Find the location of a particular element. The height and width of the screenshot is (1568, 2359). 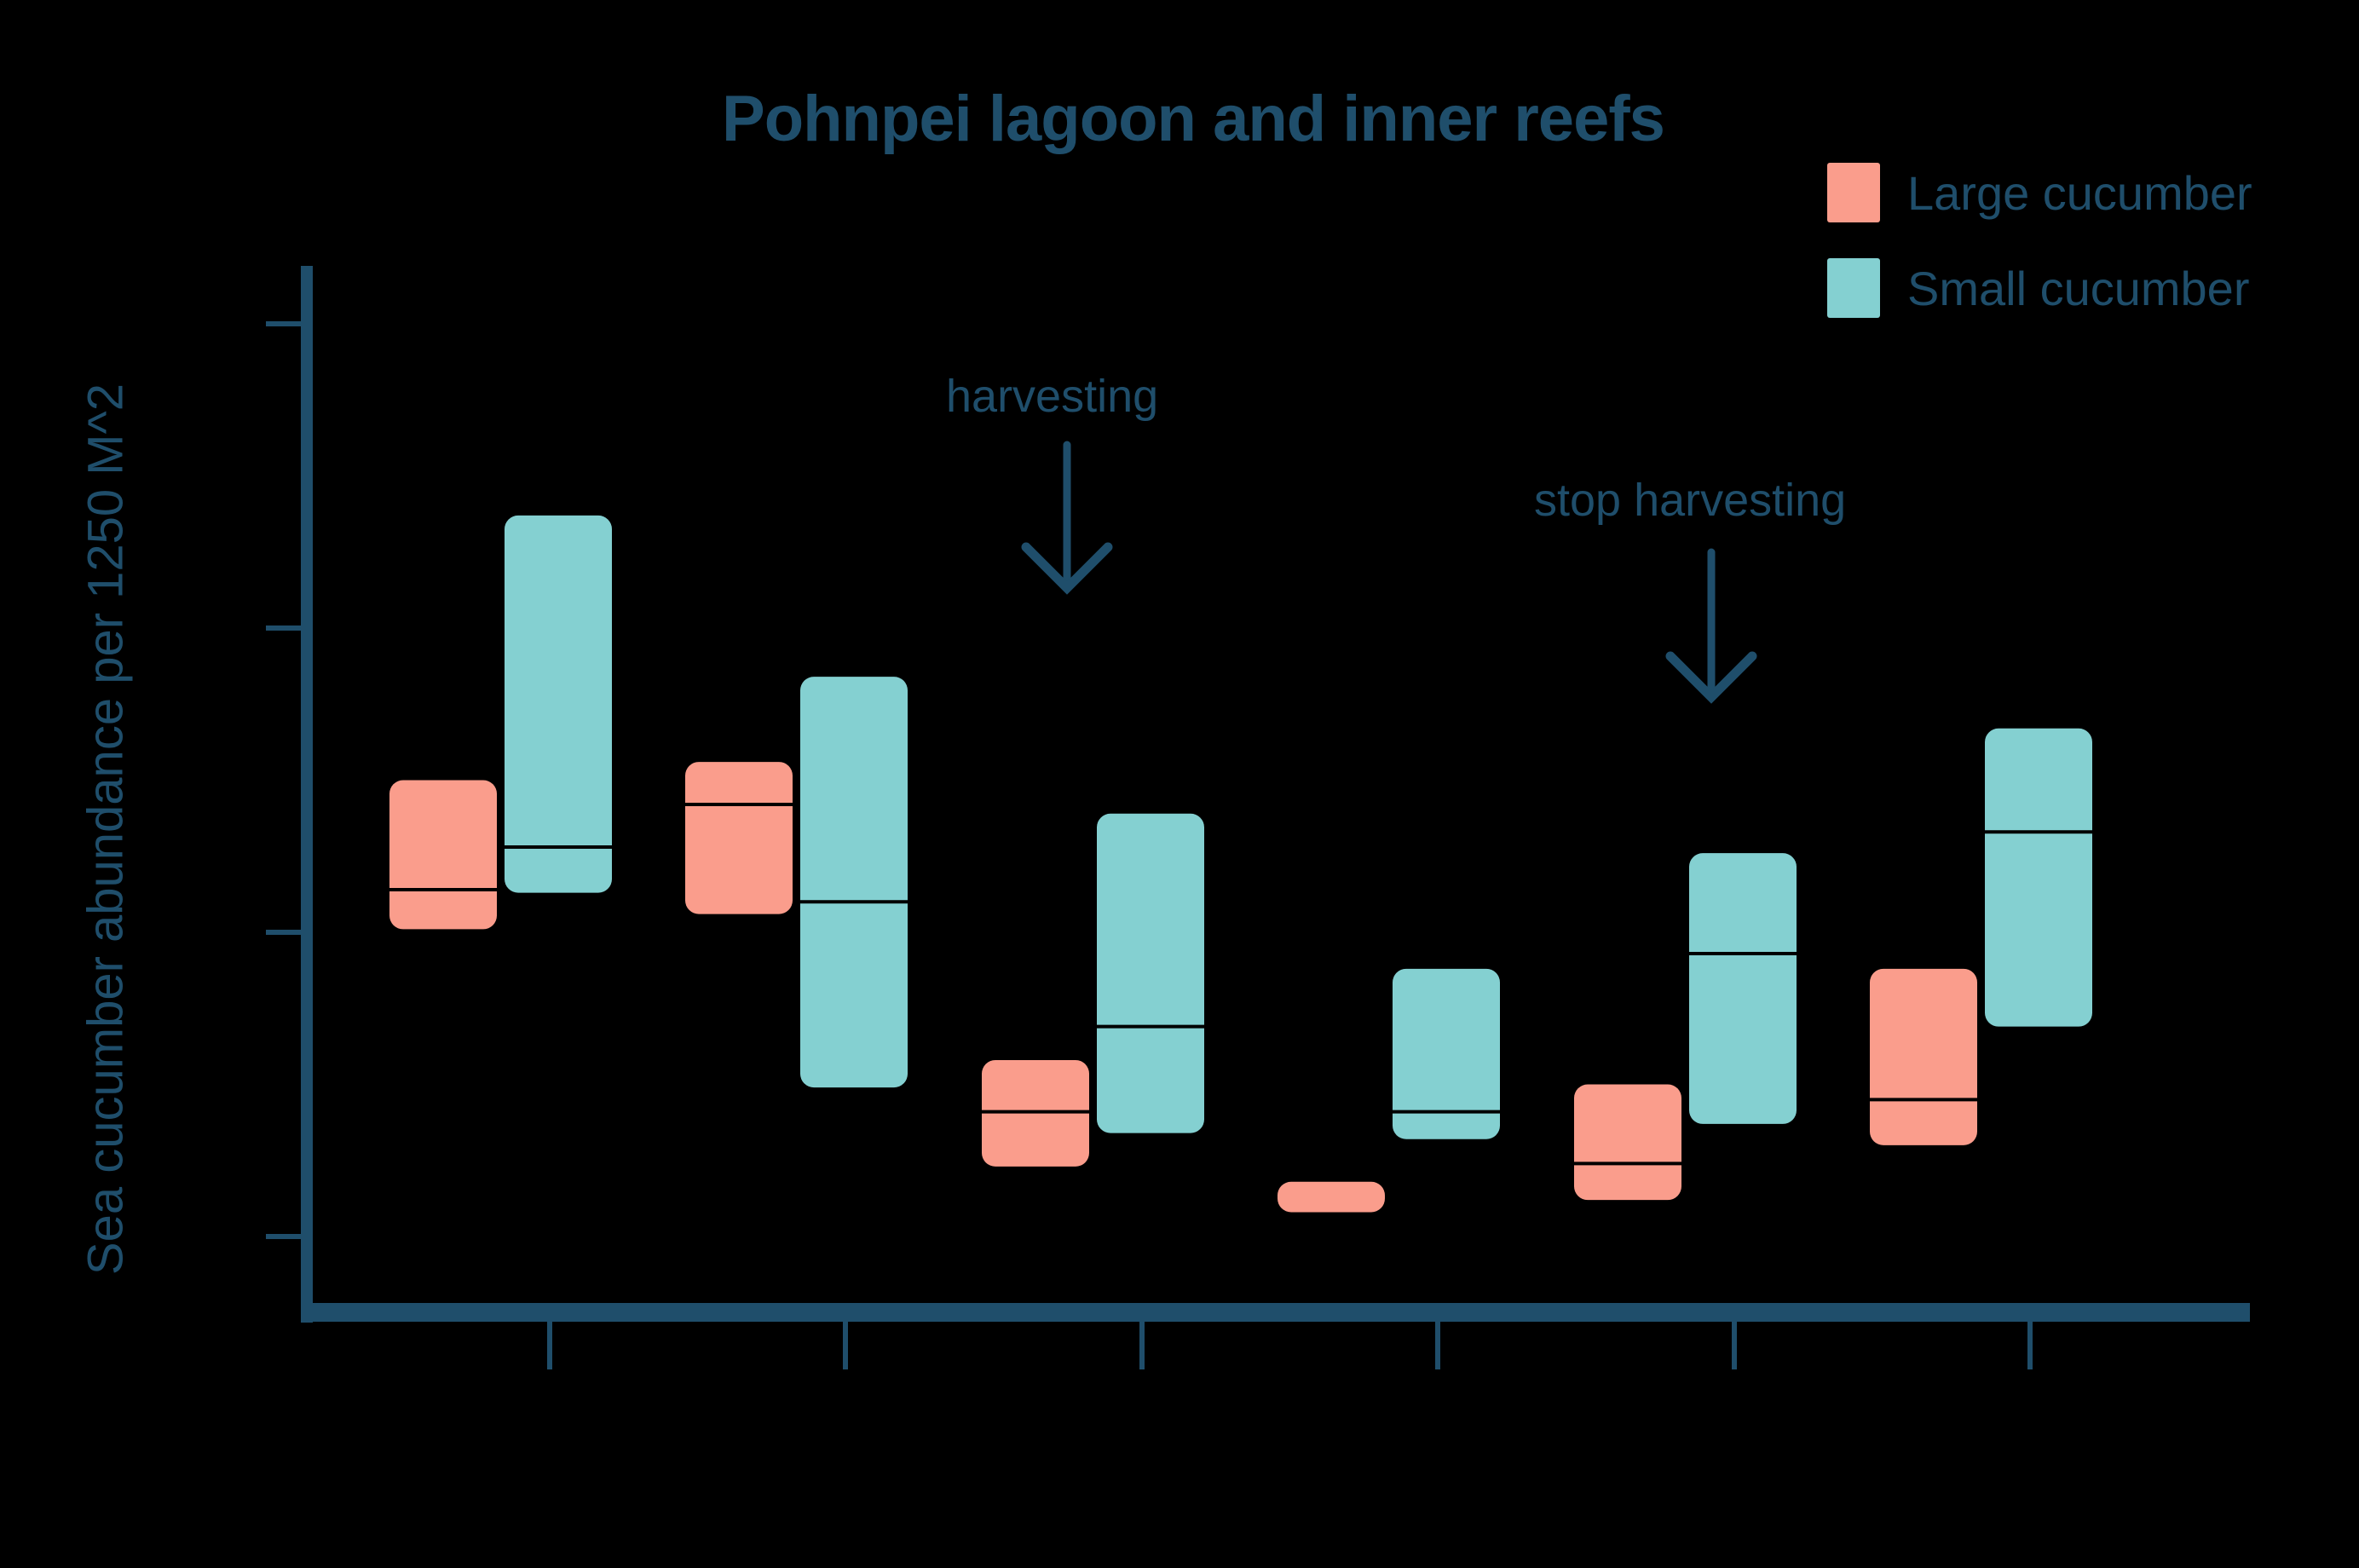

legend-item-small: Small cucumber is located at coordinates (2039, 288).